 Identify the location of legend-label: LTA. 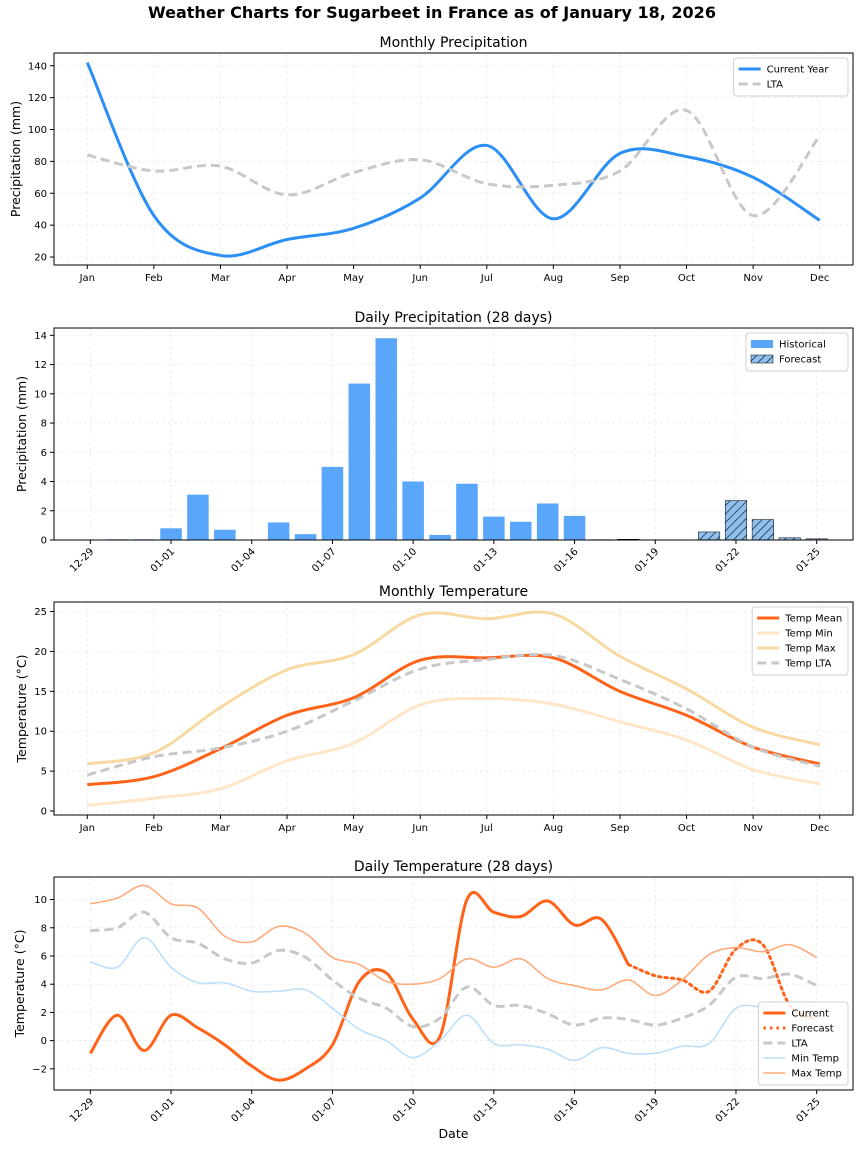
(775, 85).